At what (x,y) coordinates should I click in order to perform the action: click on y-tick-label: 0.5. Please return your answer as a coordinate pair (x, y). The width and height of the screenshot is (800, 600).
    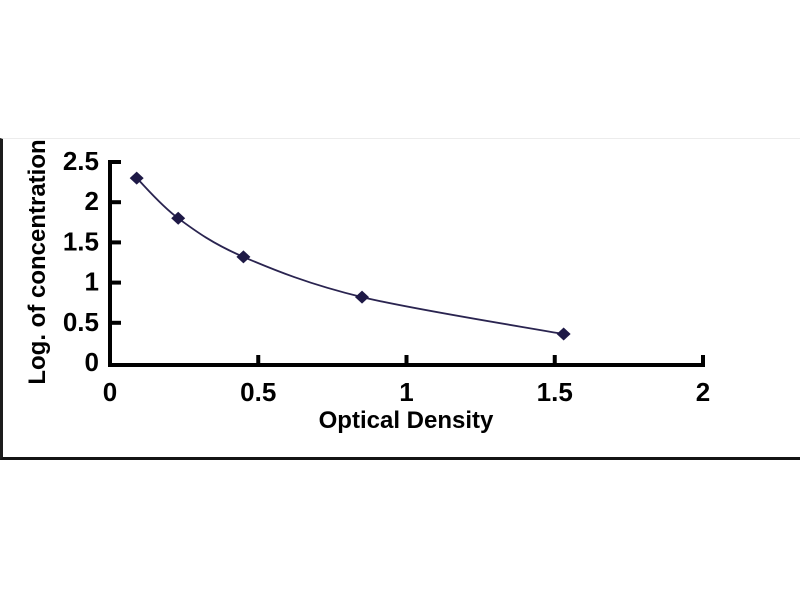
    Looking at the image, I should click on (81, 322).